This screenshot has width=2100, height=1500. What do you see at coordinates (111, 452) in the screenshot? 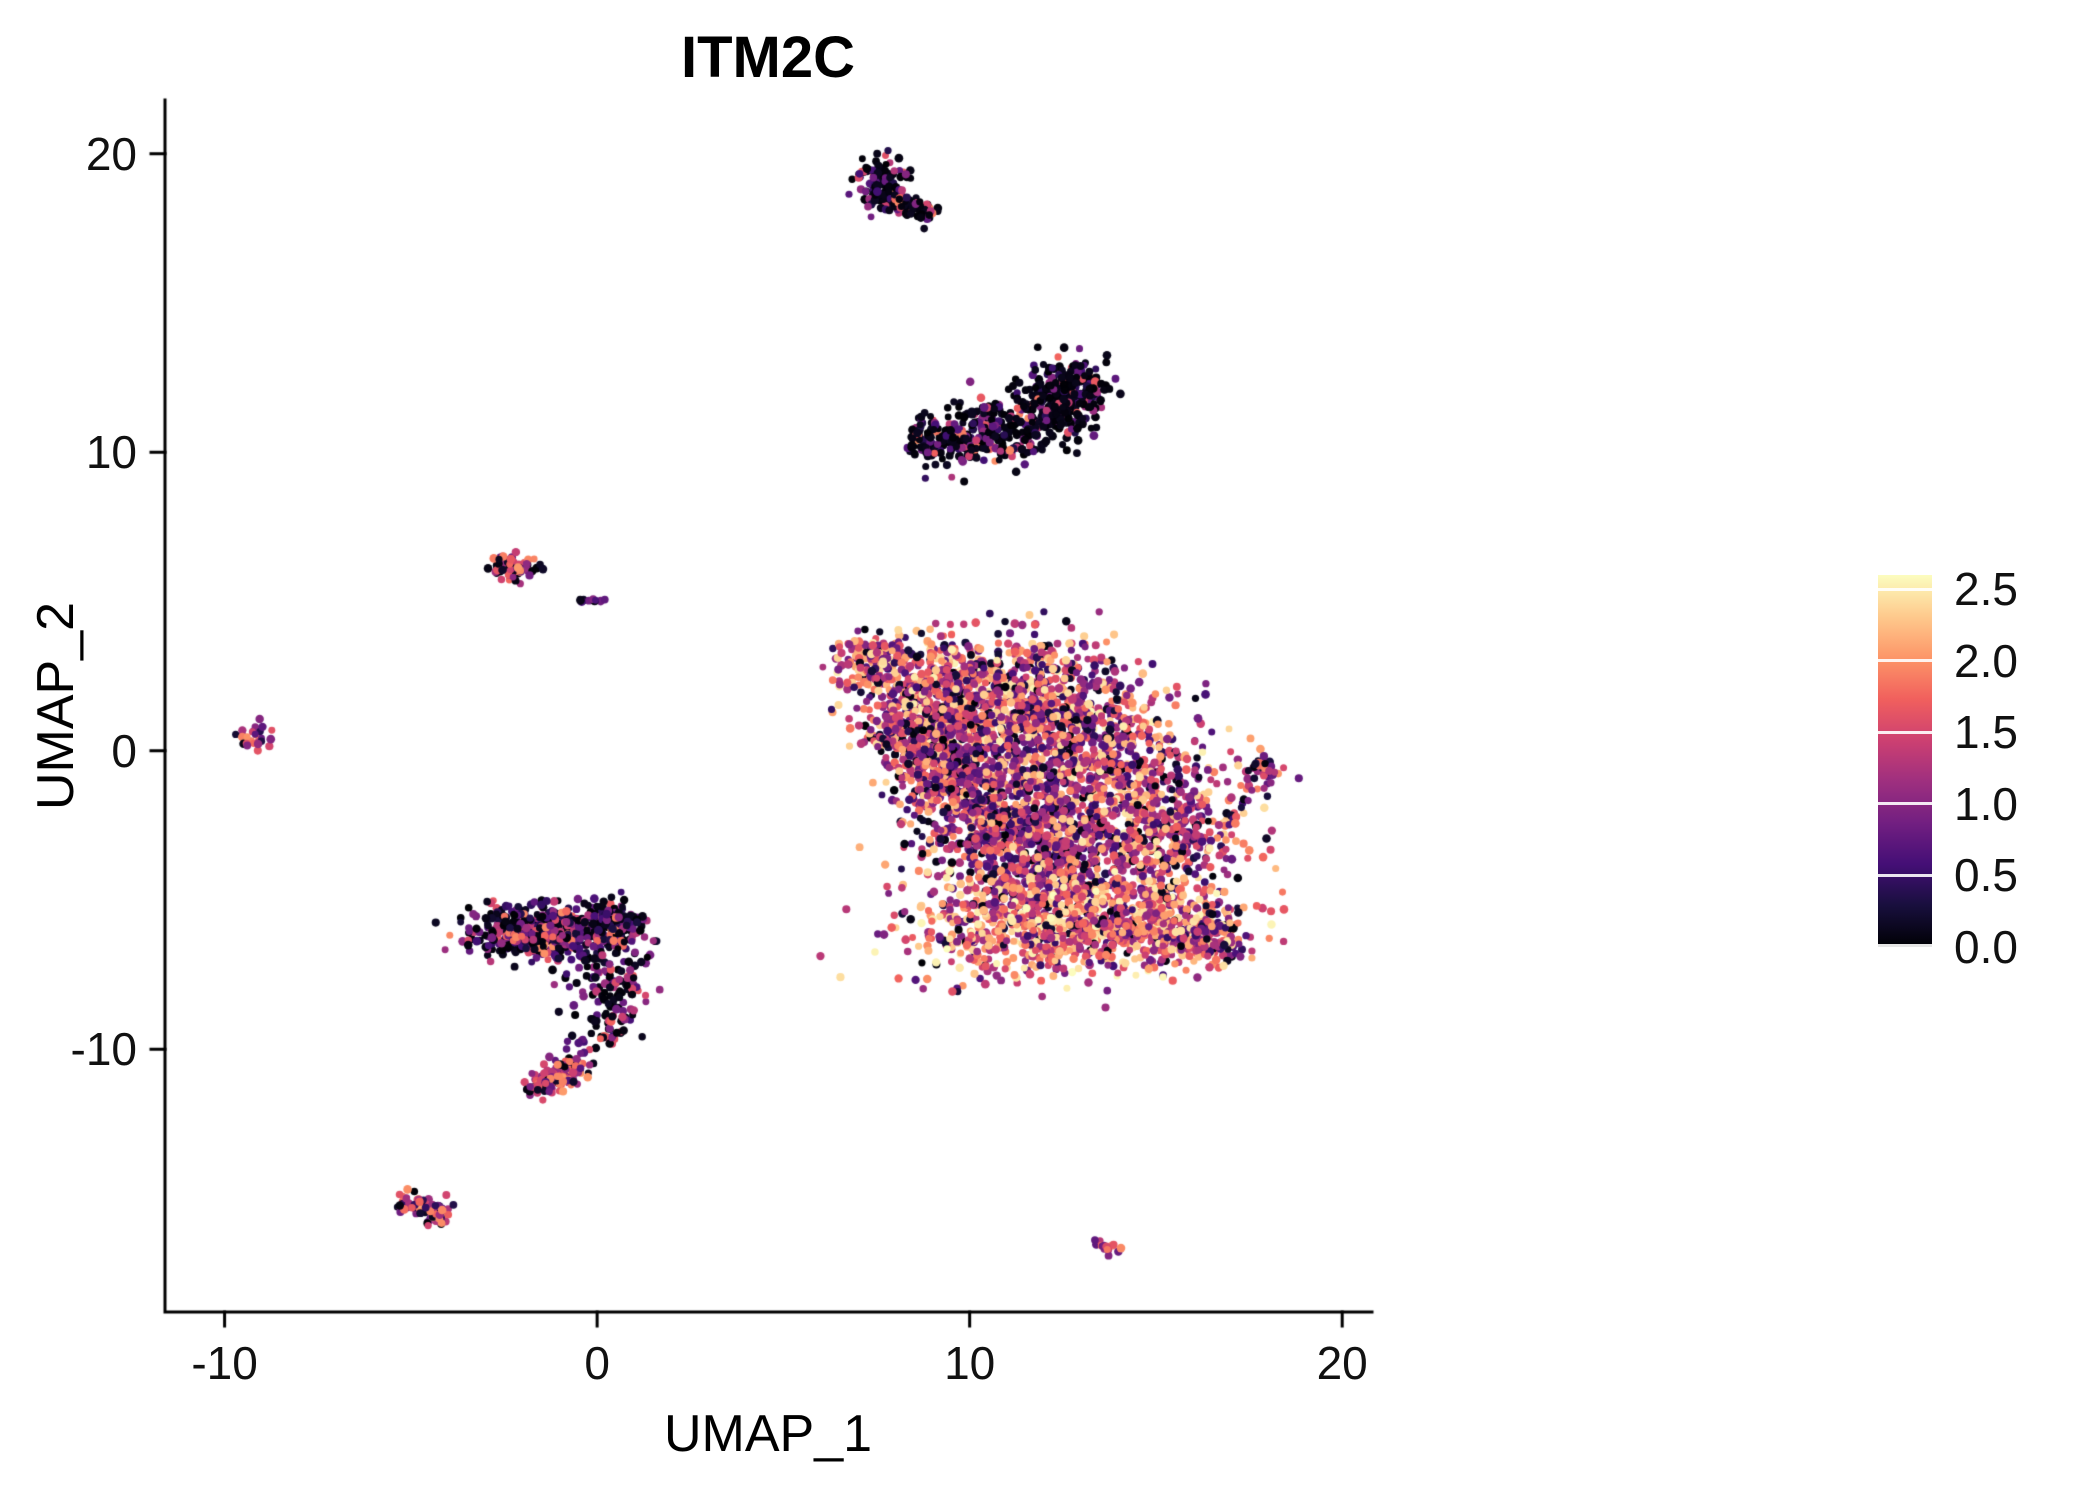
I see `y-tick-label: 10` at bounding box center [111, 452].